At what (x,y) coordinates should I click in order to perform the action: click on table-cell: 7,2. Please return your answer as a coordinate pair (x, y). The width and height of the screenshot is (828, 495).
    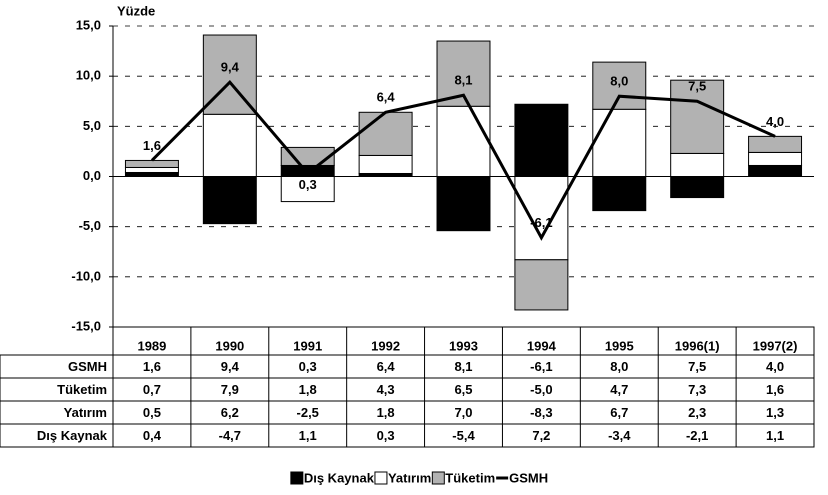
    Looking at the image, I should click on (541, 435).